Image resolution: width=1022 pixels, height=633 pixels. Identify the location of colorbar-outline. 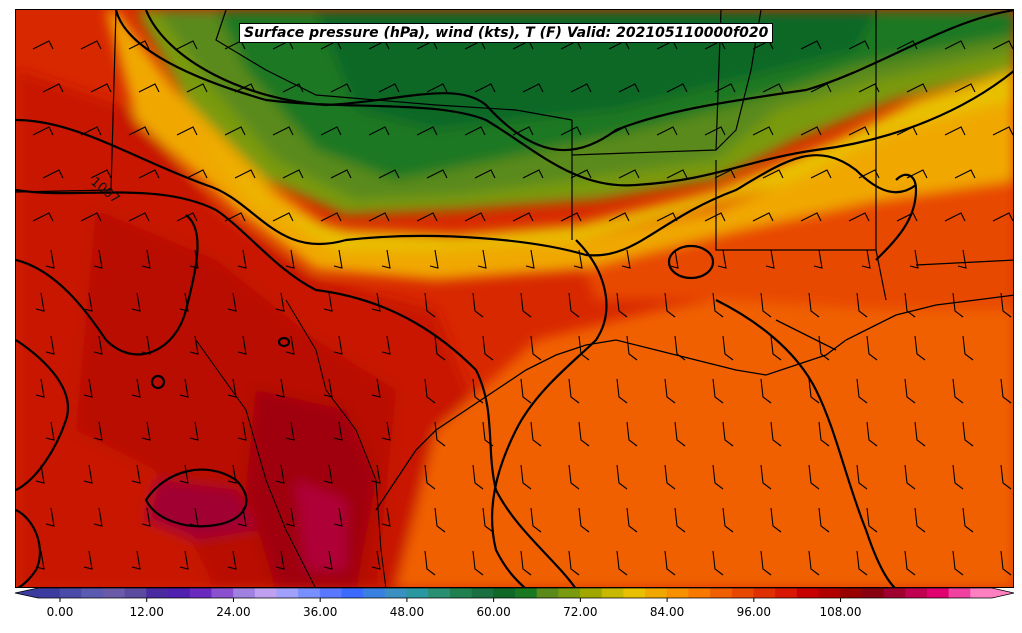
(514, 593).